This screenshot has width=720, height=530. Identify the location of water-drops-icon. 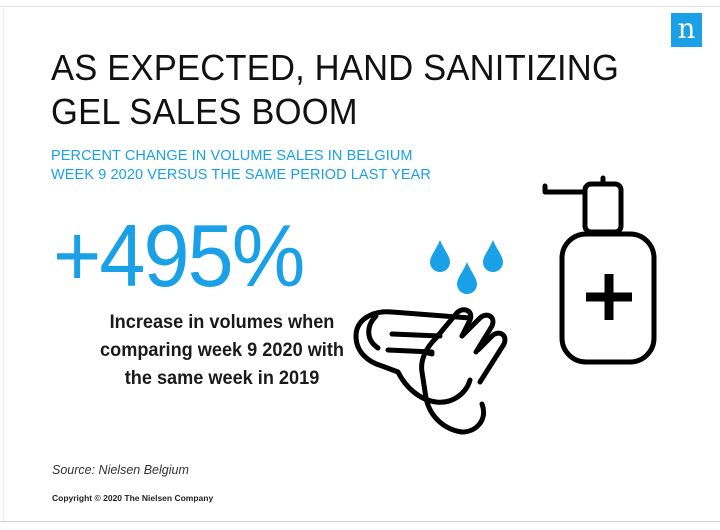
(466, 267).